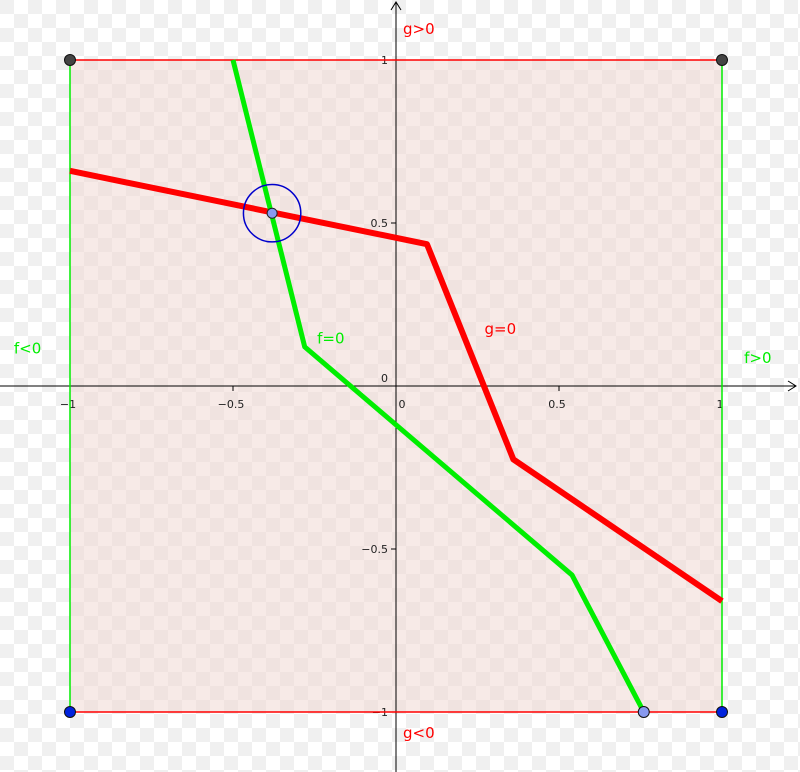  What do you see at coordinates (70, 60) in the screenshot?
I see `corner-point-top-left` at bounding box center [70, 60].